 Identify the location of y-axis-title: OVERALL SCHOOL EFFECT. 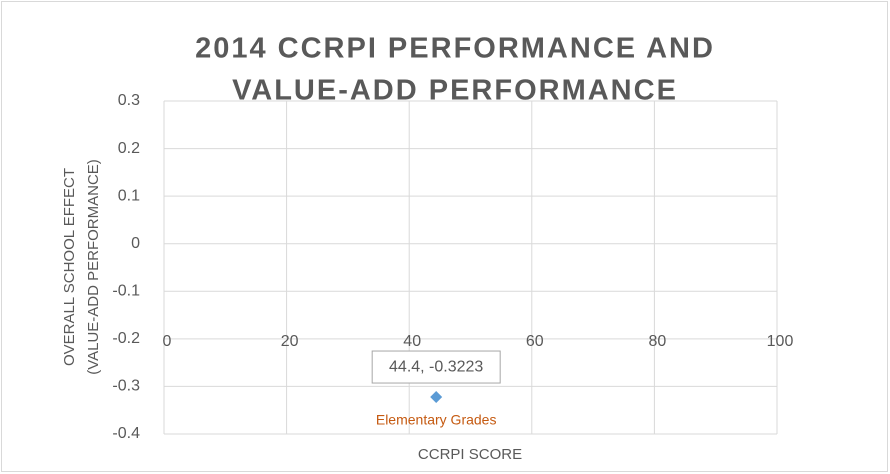
(69, 267).